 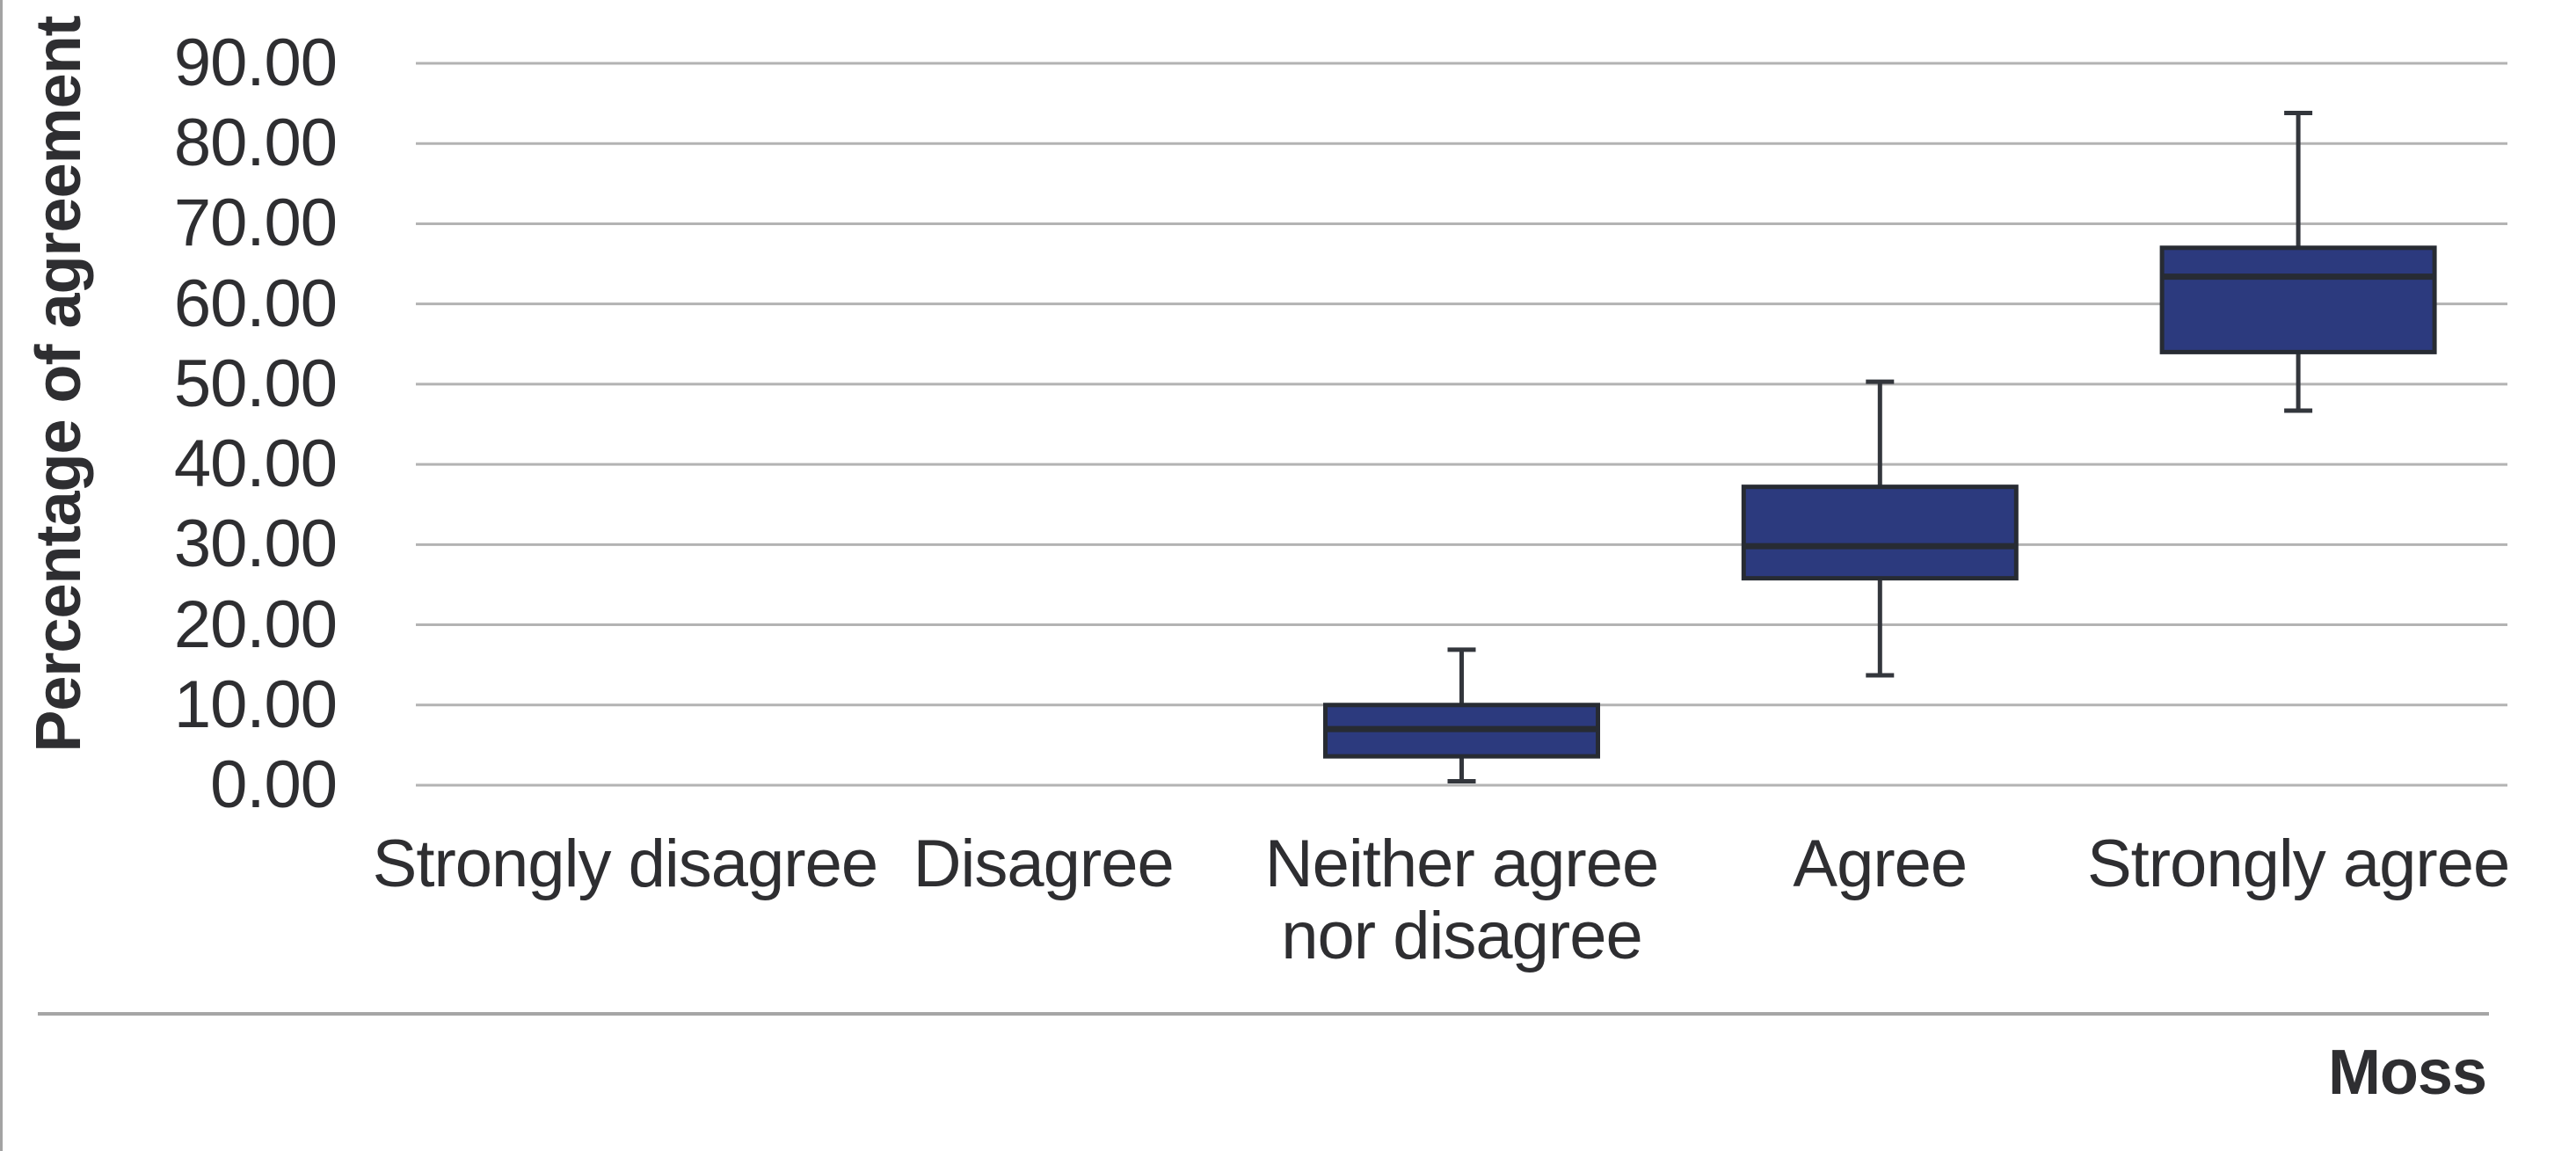 What do you see at coordinates (2407, 1073) in the screenshot?
I see `x-axis-group-label: Moss` at bounding box center [2407, 1073].